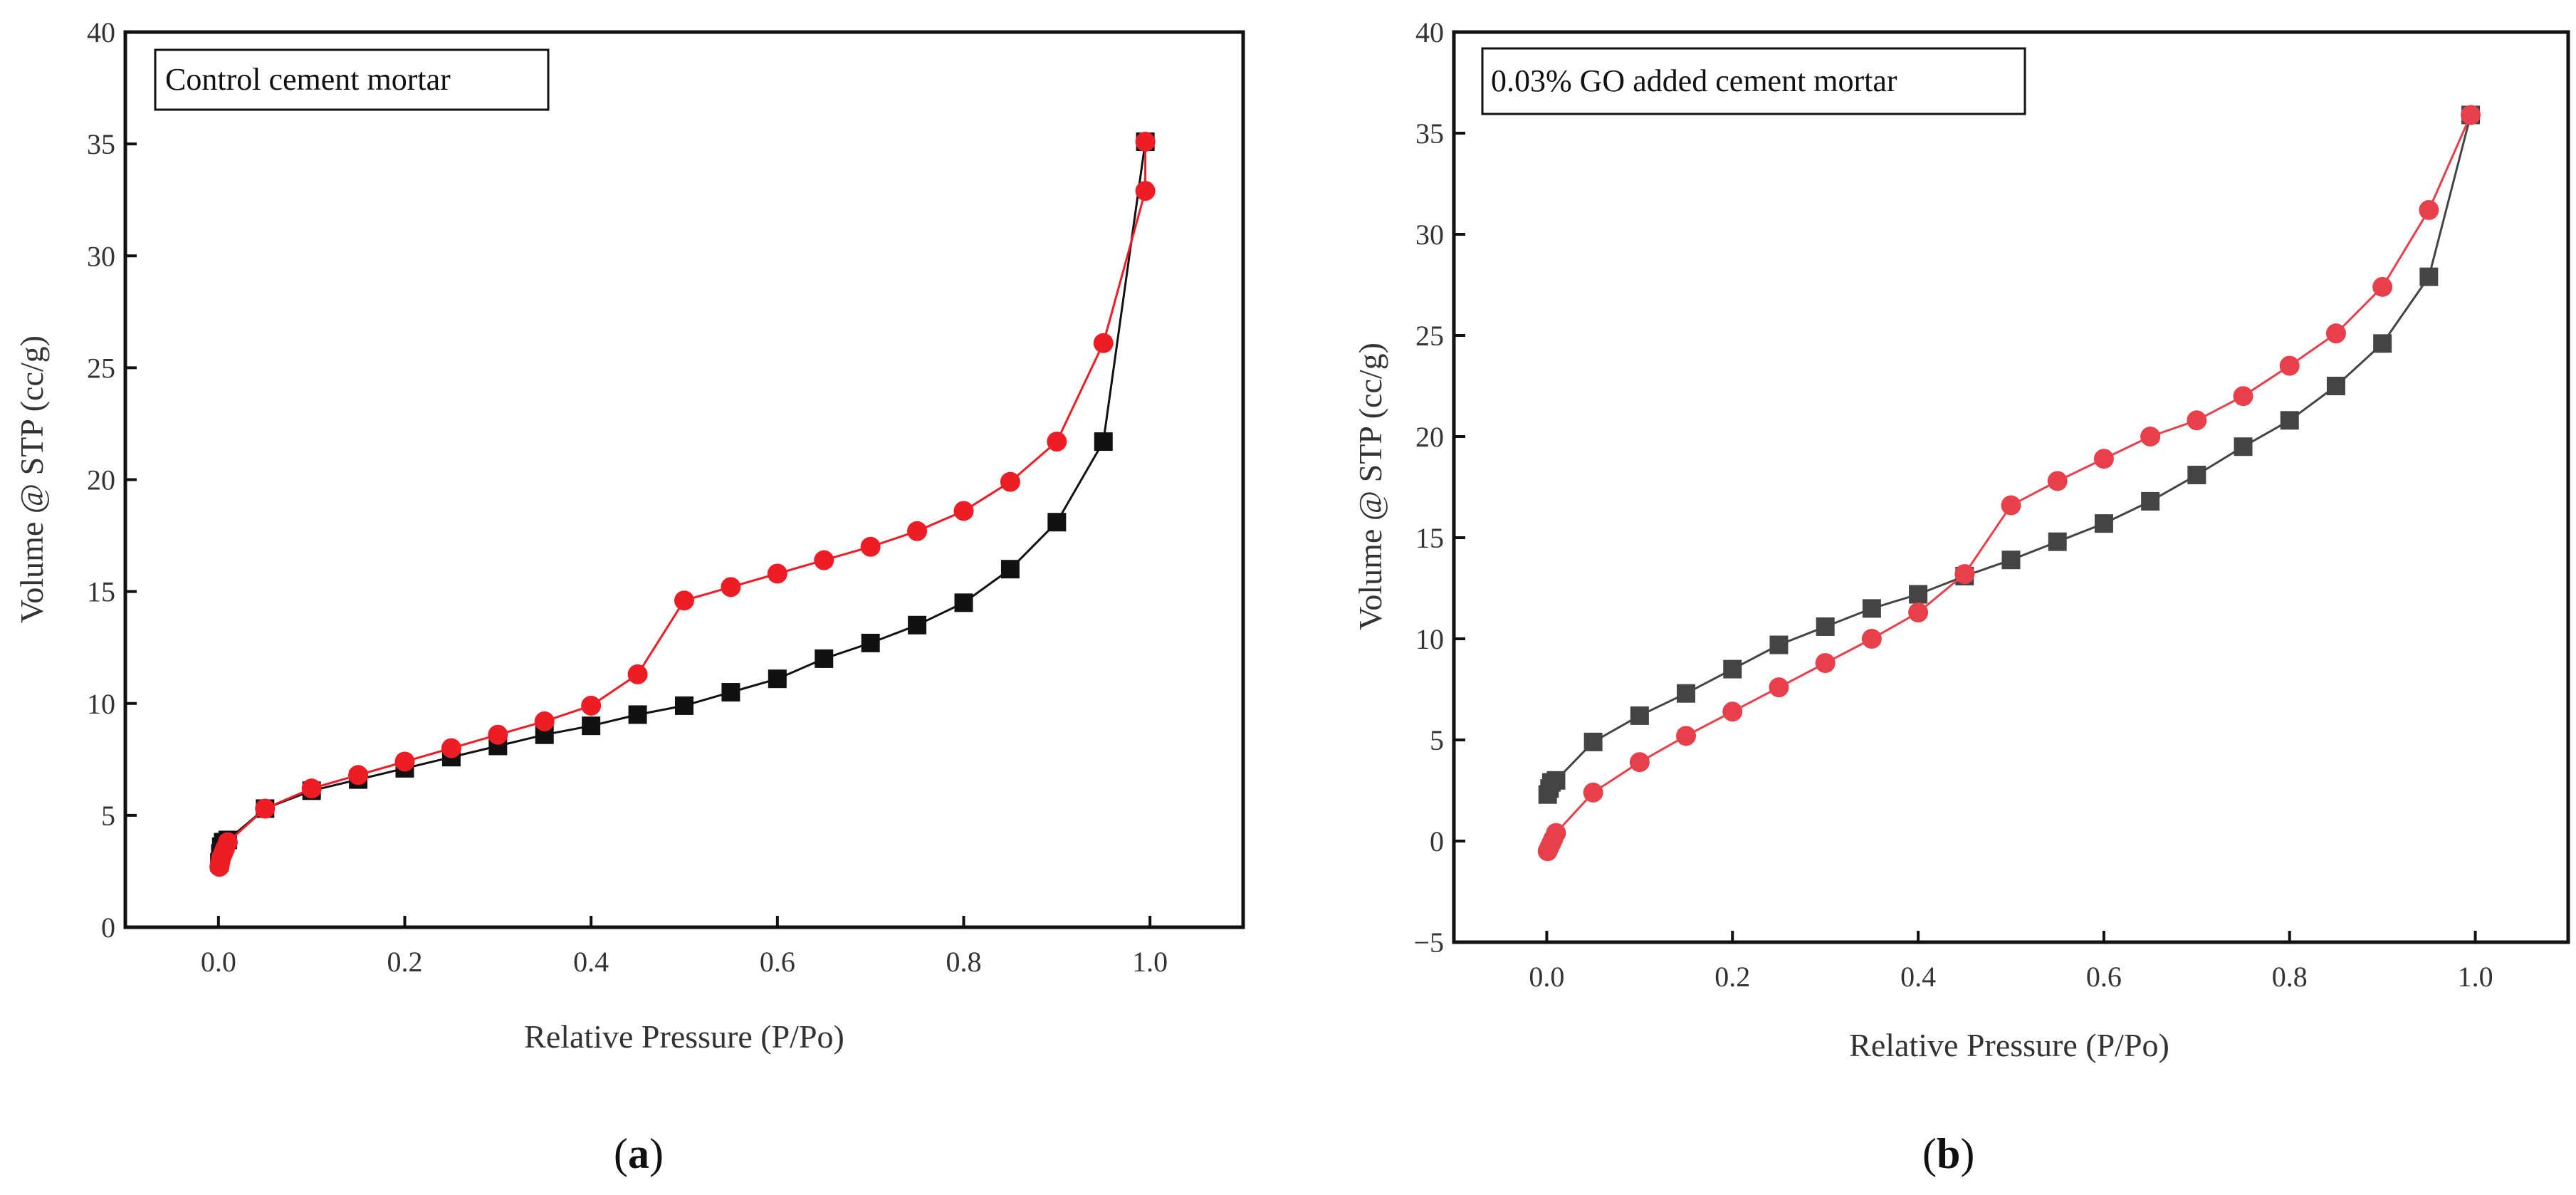  Describe the element at coordinates (1429, 32) in the screenshot. I see `y-tick-label: 40` at that location.